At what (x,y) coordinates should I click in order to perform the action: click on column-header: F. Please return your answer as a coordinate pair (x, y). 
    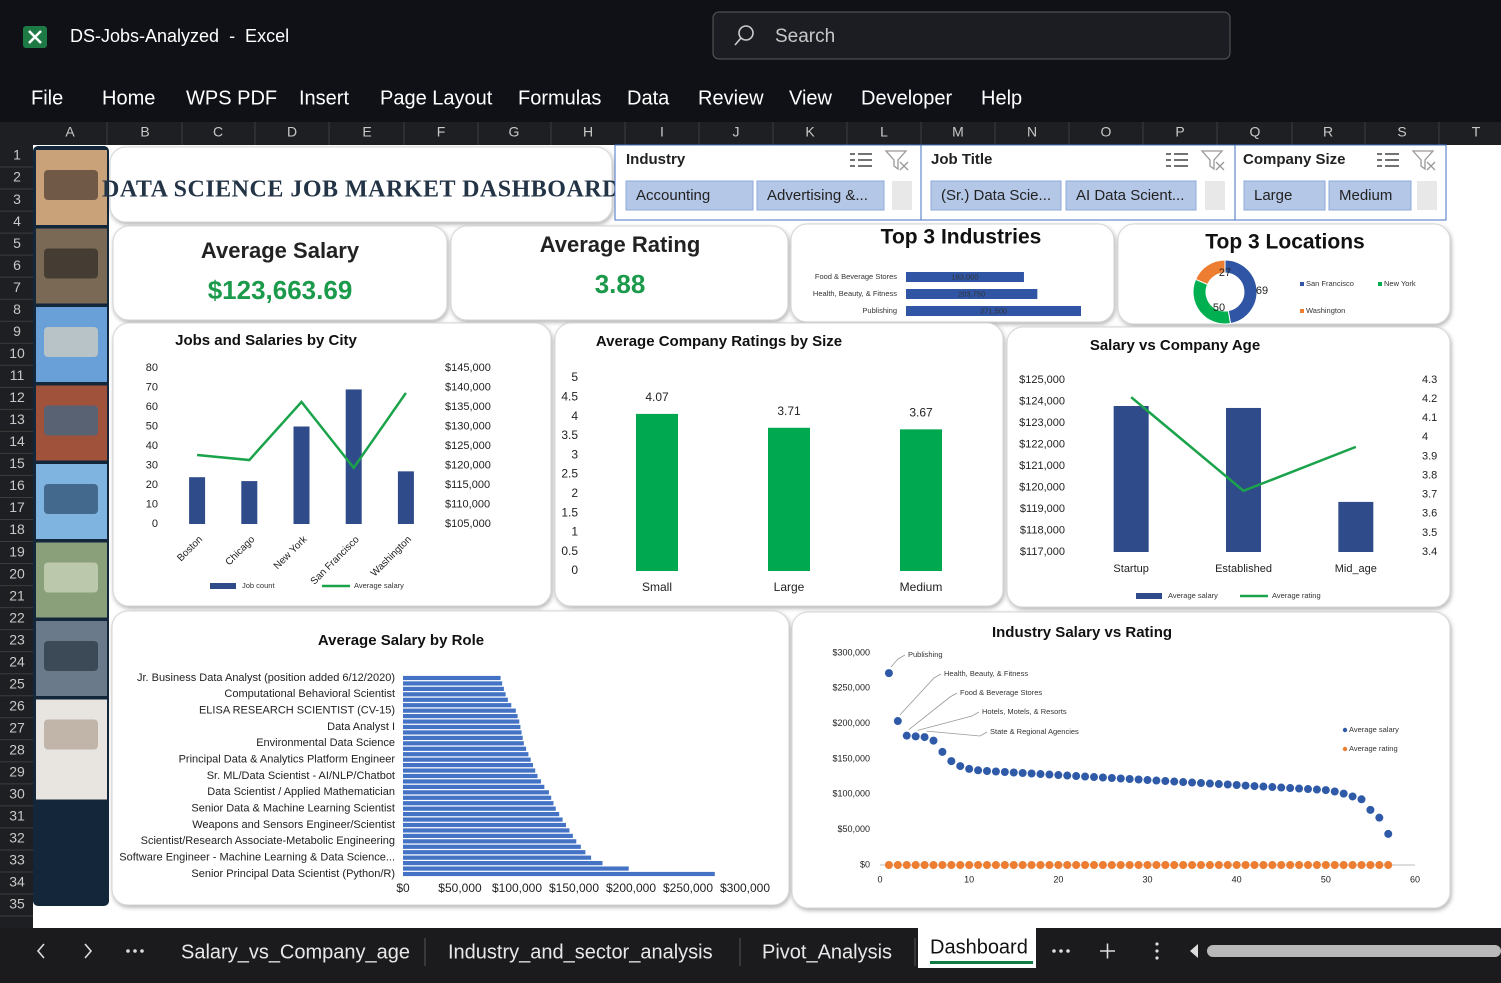
    Looking at the image, I should click on (441, 132).